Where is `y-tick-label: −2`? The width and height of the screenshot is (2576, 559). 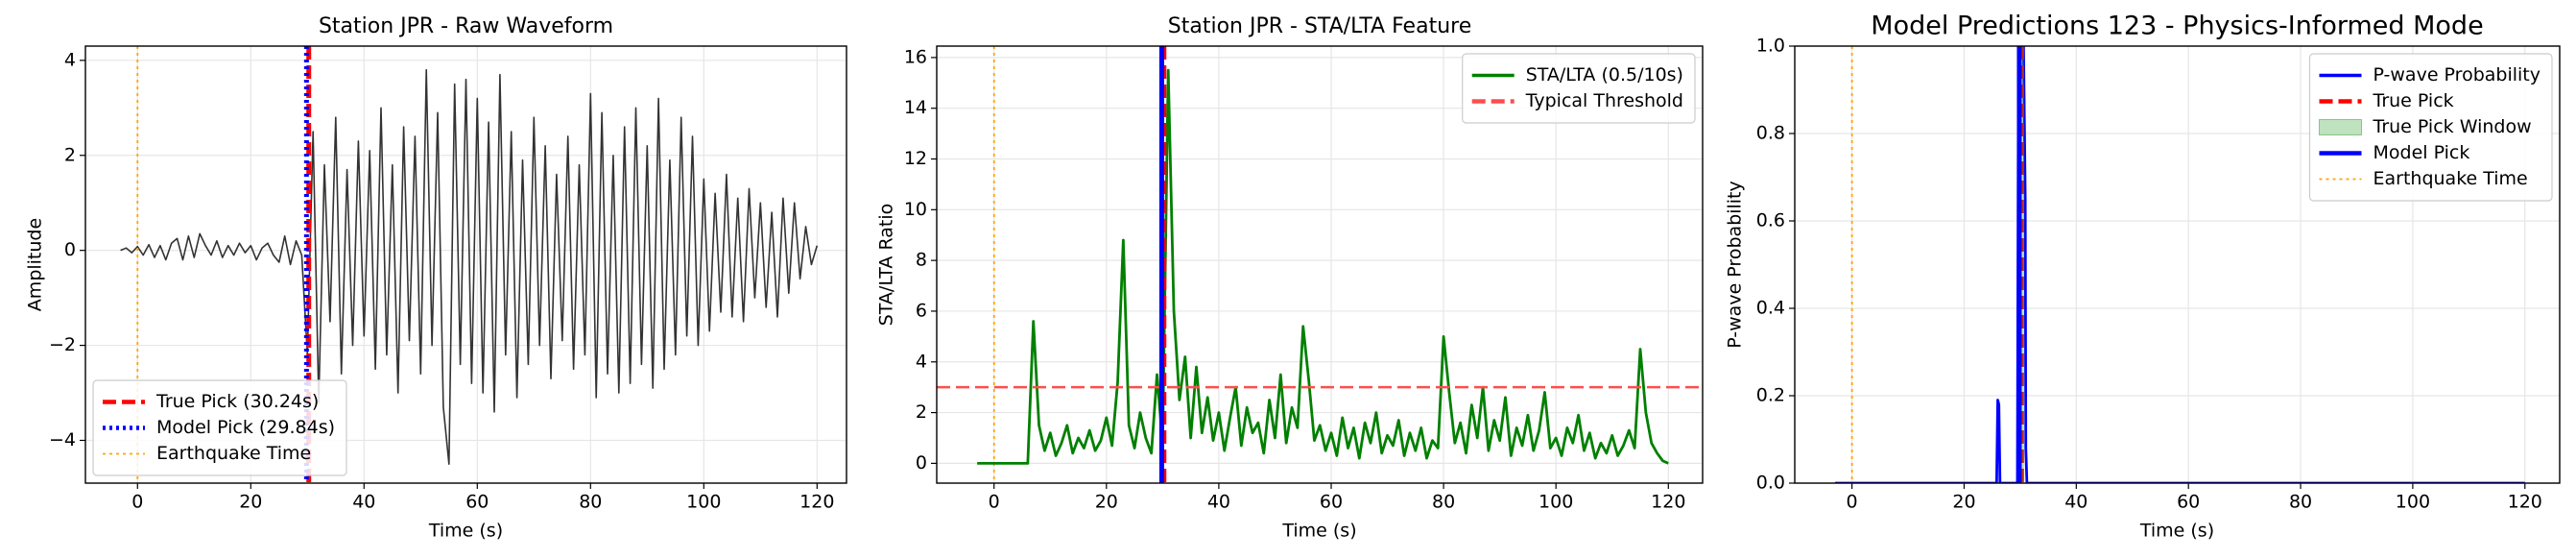
y-tick-label: −2 is located at coordinates (62, 344).